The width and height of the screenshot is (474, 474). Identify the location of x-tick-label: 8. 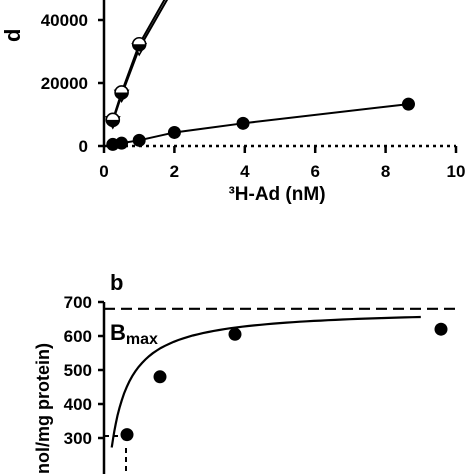
(385, 171).